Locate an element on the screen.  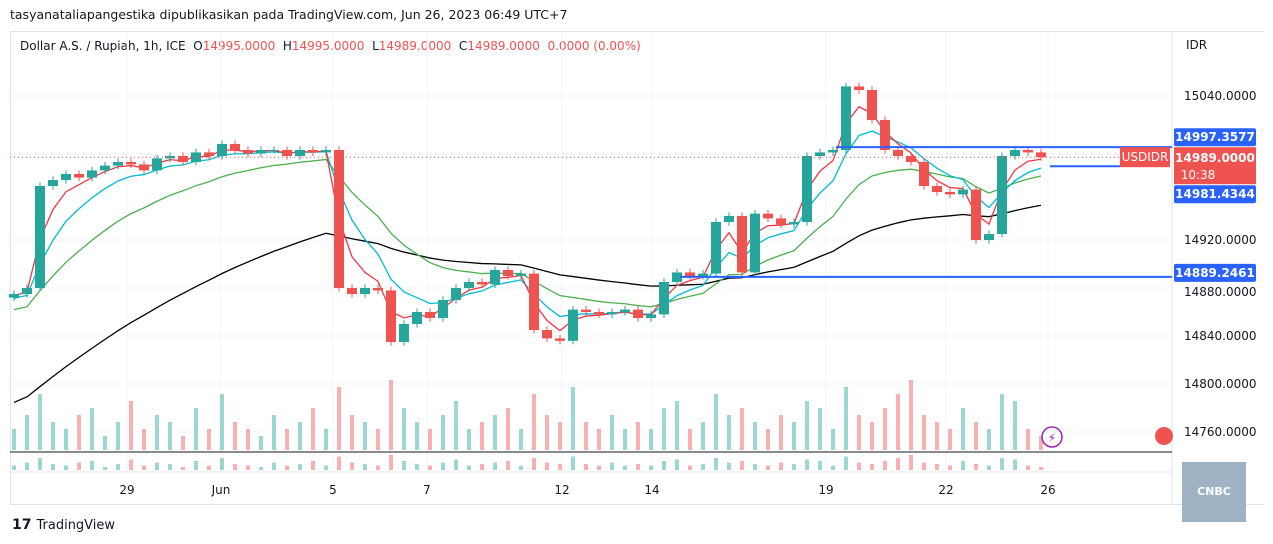
hline-price-label: 14889.2461 is located at coordinates (1215, 273).